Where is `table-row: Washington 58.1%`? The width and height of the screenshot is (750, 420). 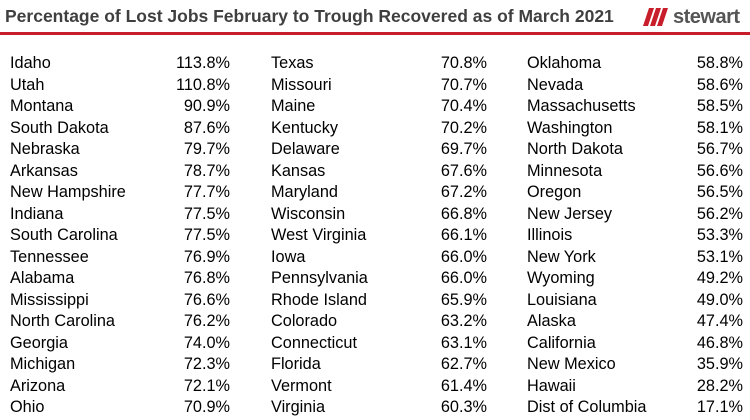 table-row: Washington 58.1% is located at coordinates (635, 129).